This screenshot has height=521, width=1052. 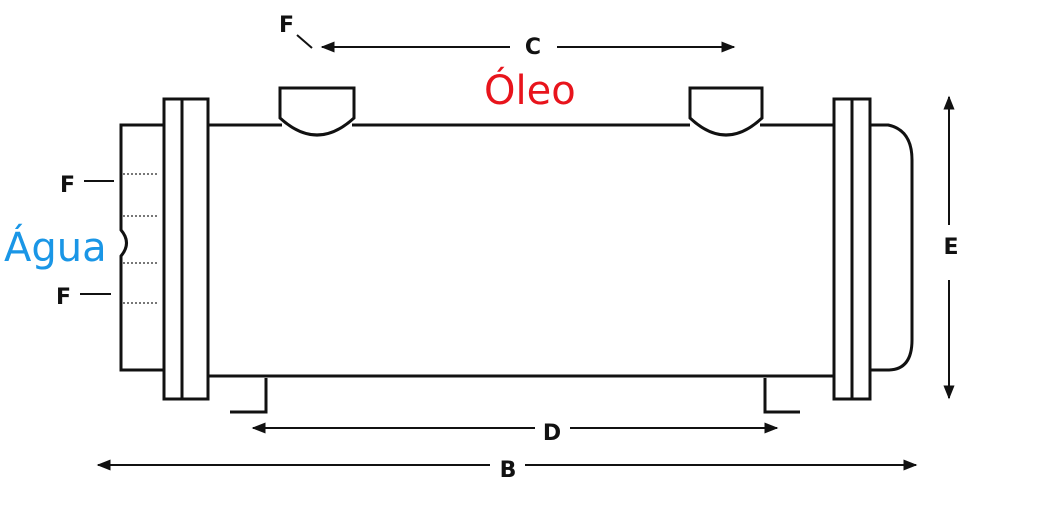 I want to click on oil-nozzle-left, so click(x=317, y=111).